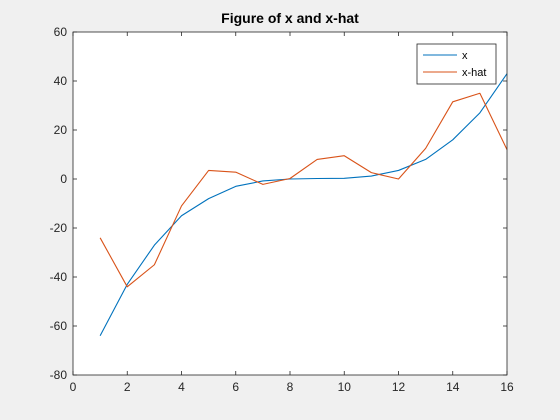 This screenshot has height=420, width=560. What do you see at coordinates (345, 387) in the screenshot?
I see `x-tick-label: 10` at bounding box center [345, 387].